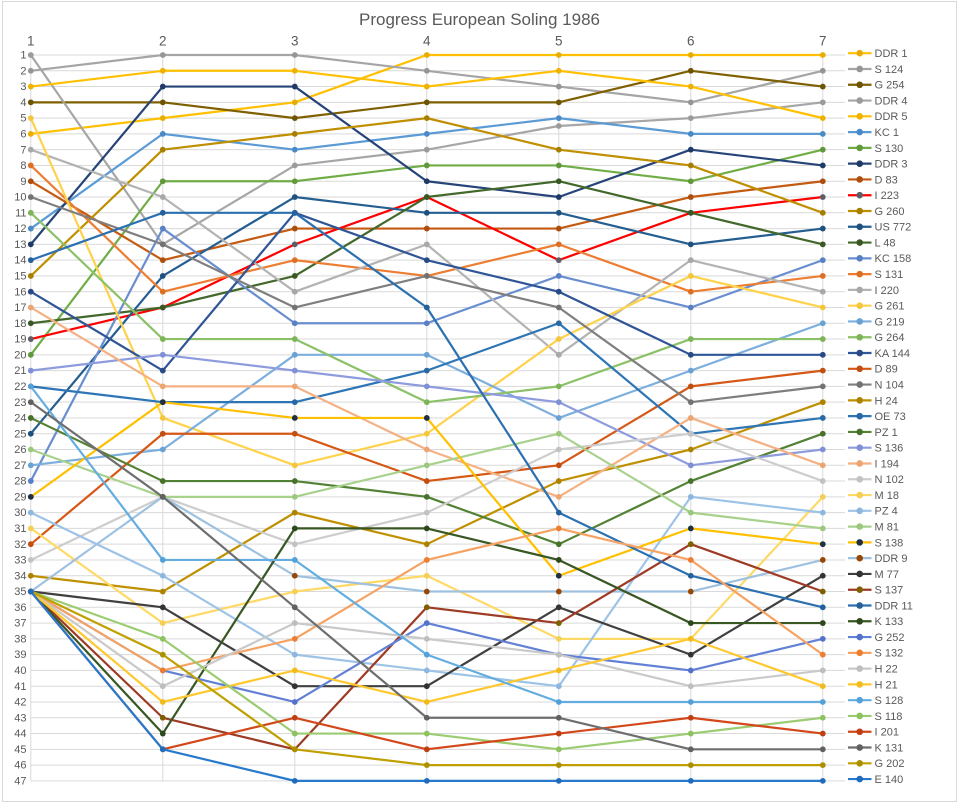 Image resolution: width=960 pixels, height=808 pixels. What do you see at coordinates (887, 196) in the screenshot?
I see `svg-text: I 223` at bounding box center [887, 196].